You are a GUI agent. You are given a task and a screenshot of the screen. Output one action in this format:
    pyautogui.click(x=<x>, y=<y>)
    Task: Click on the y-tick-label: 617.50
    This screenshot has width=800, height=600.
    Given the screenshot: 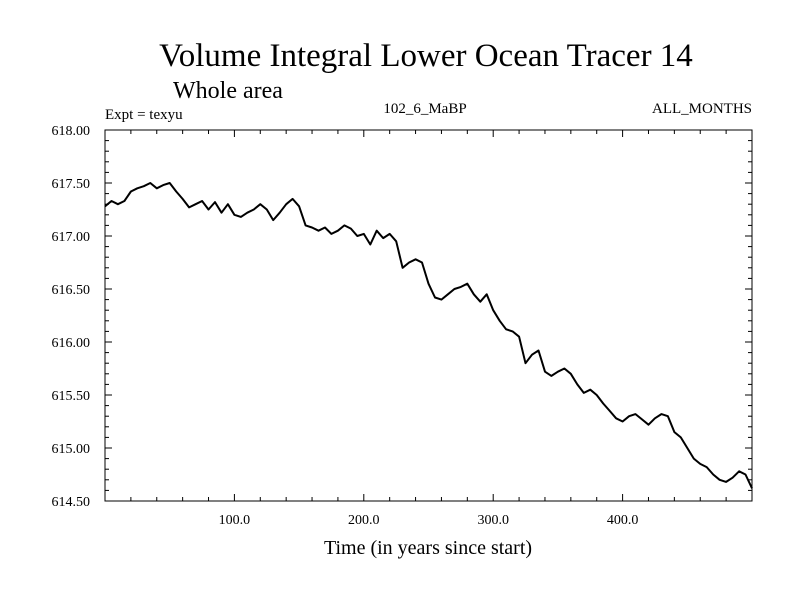 What is the action you would take?
    pyautogui.click(x=71, y=184)
    